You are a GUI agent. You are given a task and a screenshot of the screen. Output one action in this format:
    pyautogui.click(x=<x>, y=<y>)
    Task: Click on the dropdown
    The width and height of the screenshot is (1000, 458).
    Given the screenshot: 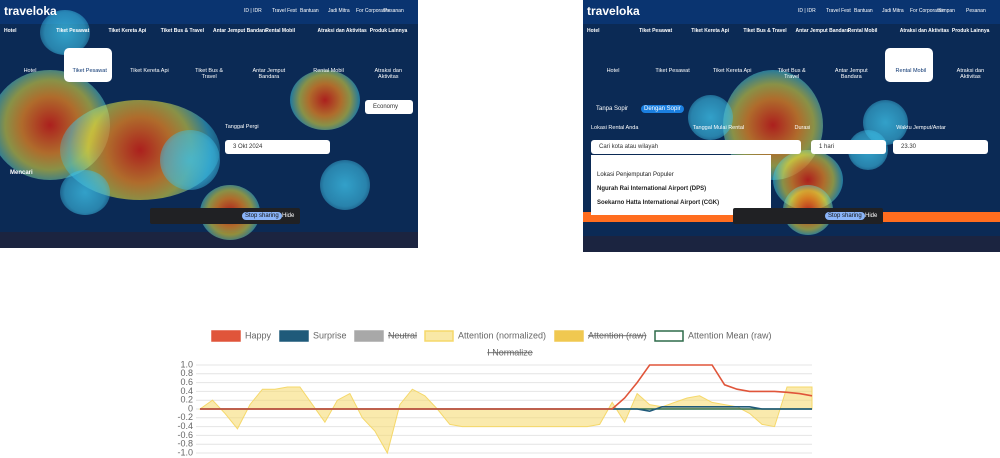 What is the action you would take?
    pyautogui.click(x=681, y=185)
    